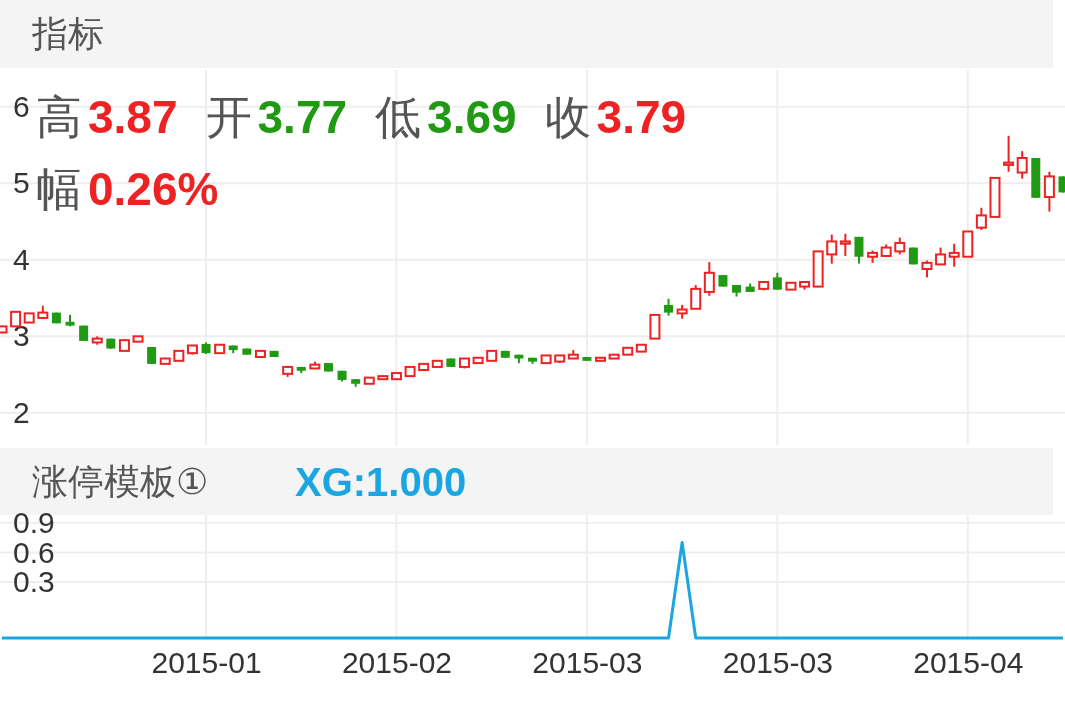 This screenshot has width=1065, height=708. I want to click on annotation: 收, so click(567, 117).